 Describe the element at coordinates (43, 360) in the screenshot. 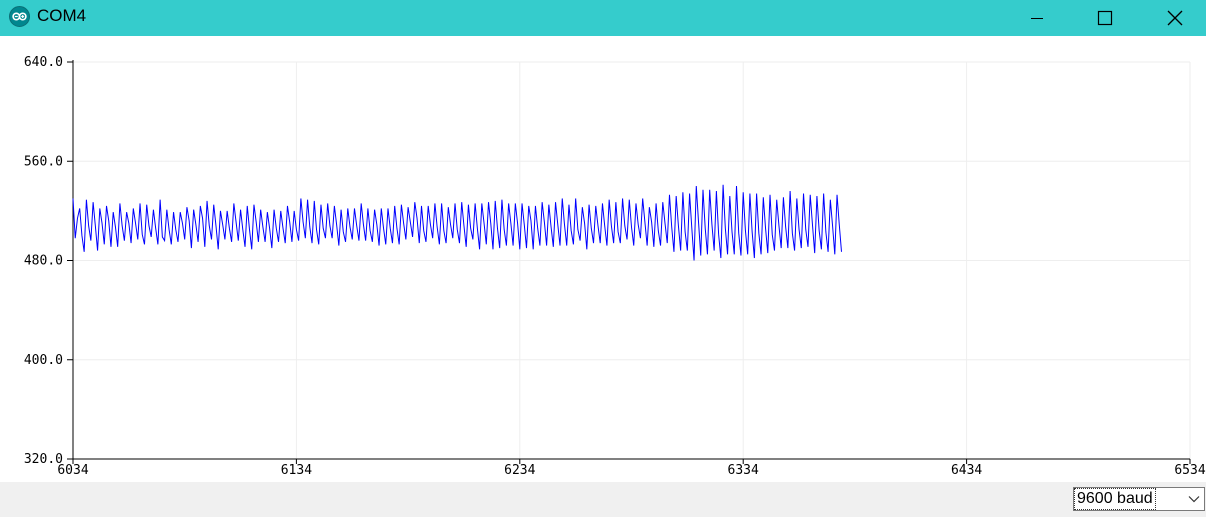

I see `y-tick-label: 400.0` at that location.